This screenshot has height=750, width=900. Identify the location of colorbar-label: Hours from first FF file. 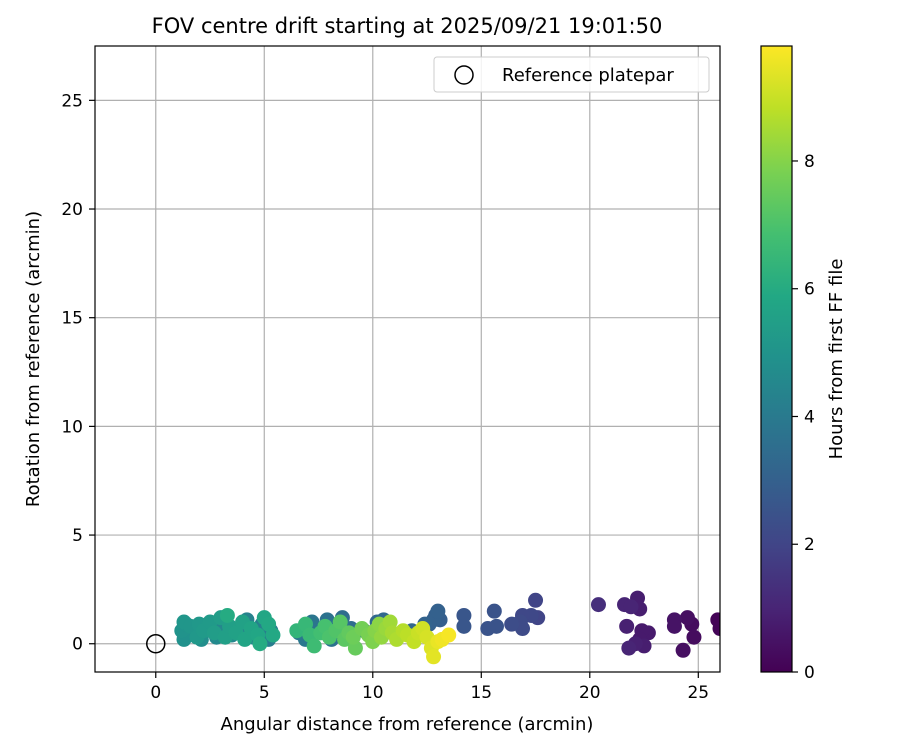
(836, 359).